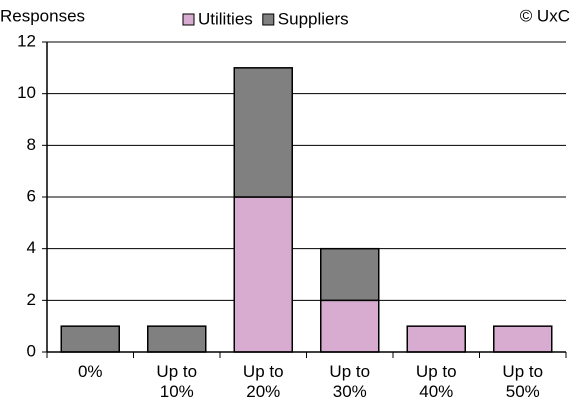 The height and width of the screenshot is (413, 572). What do you see at coordinates (31, 144) in the screenshot?
I see `y-tick-label: 8` at bounding box center [31, 144].